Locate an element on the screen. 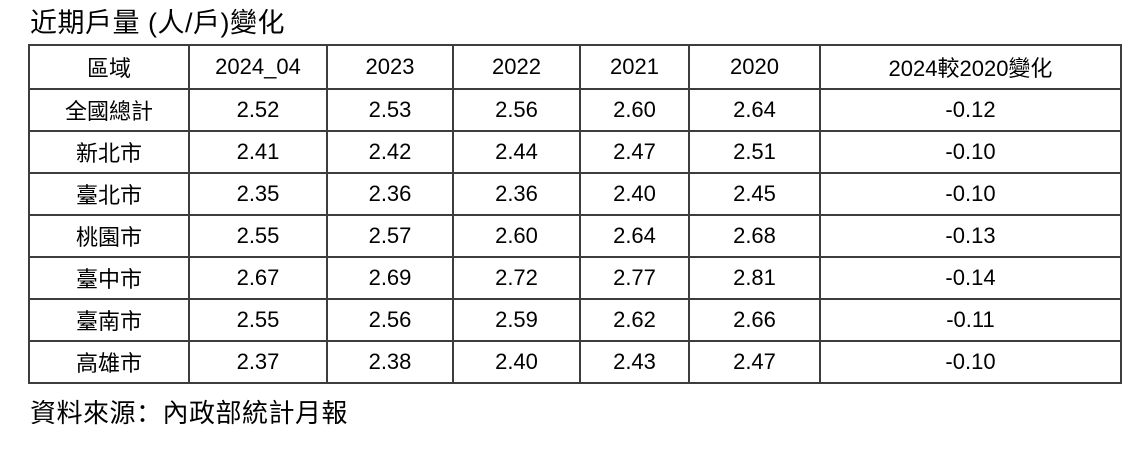 This screenshot has height=455, width=1136. region-cell: 新北市 is located at coordinates (109, 152).